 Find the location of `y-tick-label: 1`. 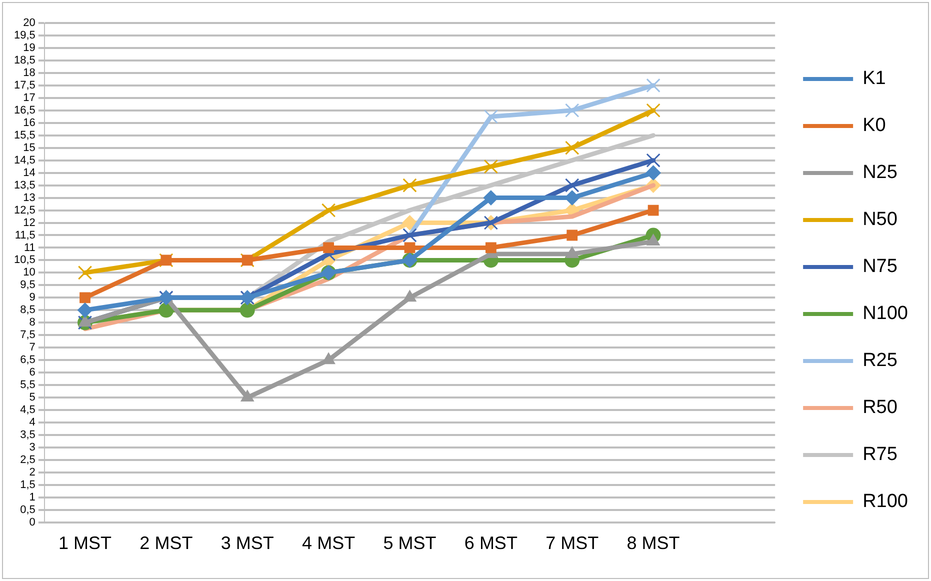

y-tick-label: 1 is located at coordinates (32, 497).